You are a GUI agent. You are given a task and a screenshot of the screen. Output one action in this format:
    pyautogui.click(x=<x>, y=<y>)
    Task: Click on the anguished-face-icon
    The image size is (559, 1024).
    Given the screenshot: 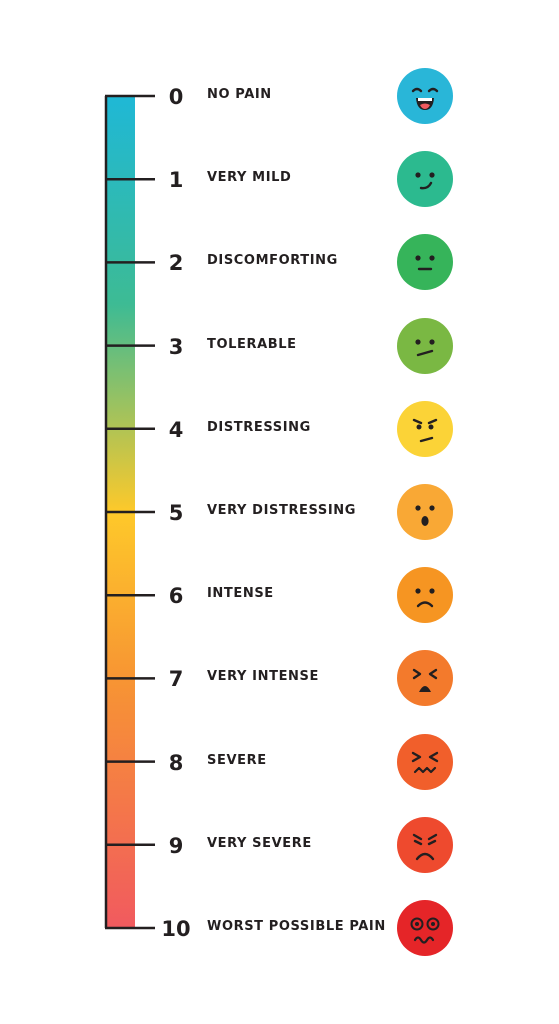 What is the action you would take?
    pyautogui.click(x=425, y=678)
    